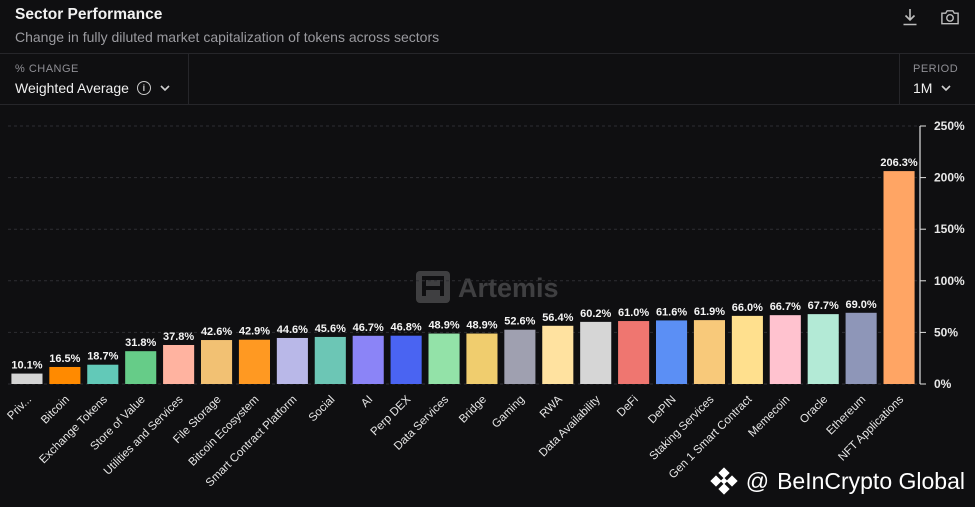 The height and width of the screenshot is (507, 975). I want to click on x-tick-label: Staking Services, so click(682, 427).